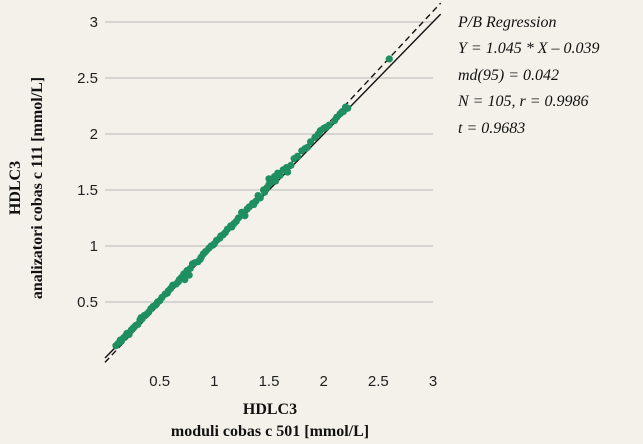 The image size is (643, 444). What do you see at coordinates (87, 78) in the screenshot?
I see `y-tick-label: 2.5` at bounding box center [87, 78].